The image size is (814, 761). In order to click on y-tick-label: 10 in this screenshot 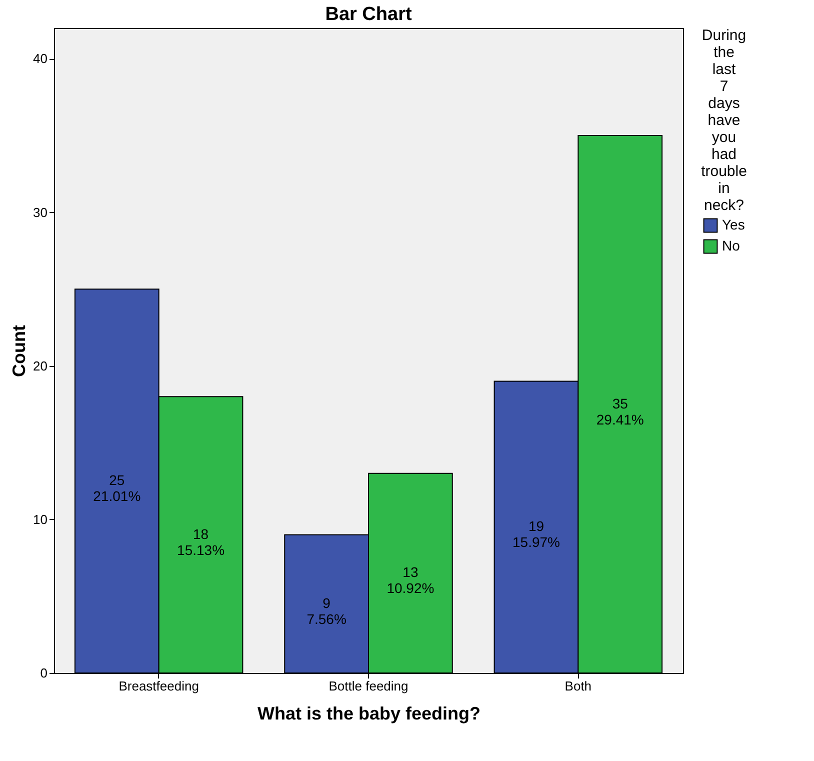, I will do `click(40, 519)`.